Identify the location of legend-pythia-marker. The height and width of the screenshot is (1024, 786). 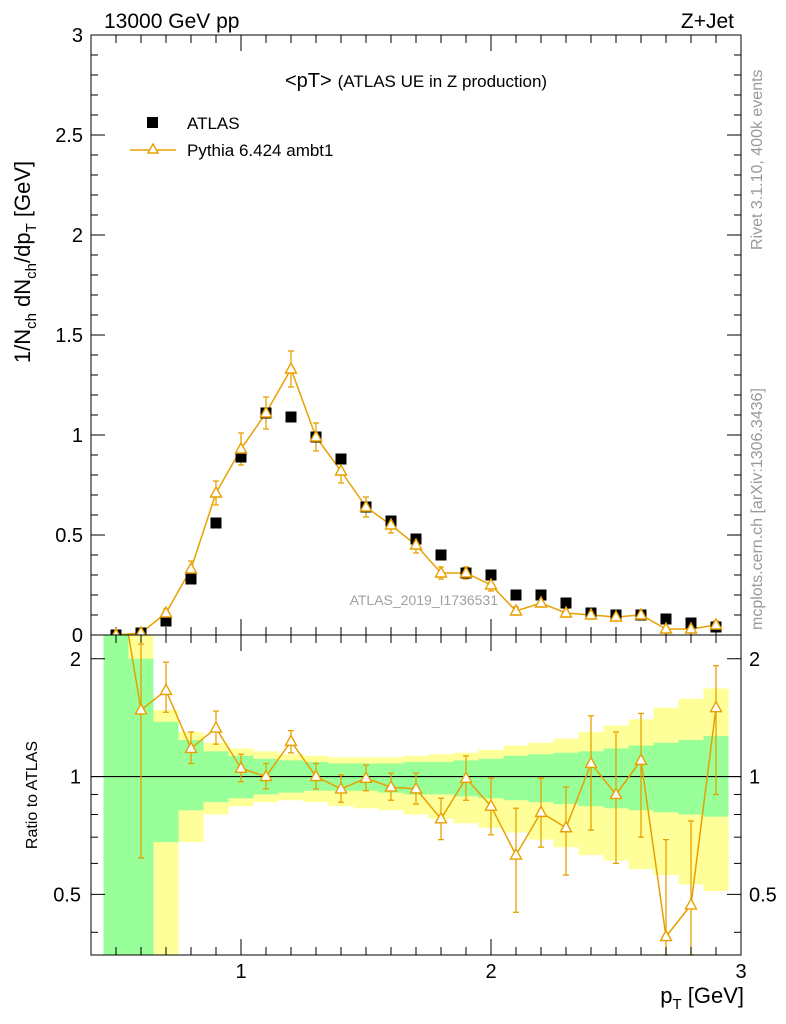
(153, 148).